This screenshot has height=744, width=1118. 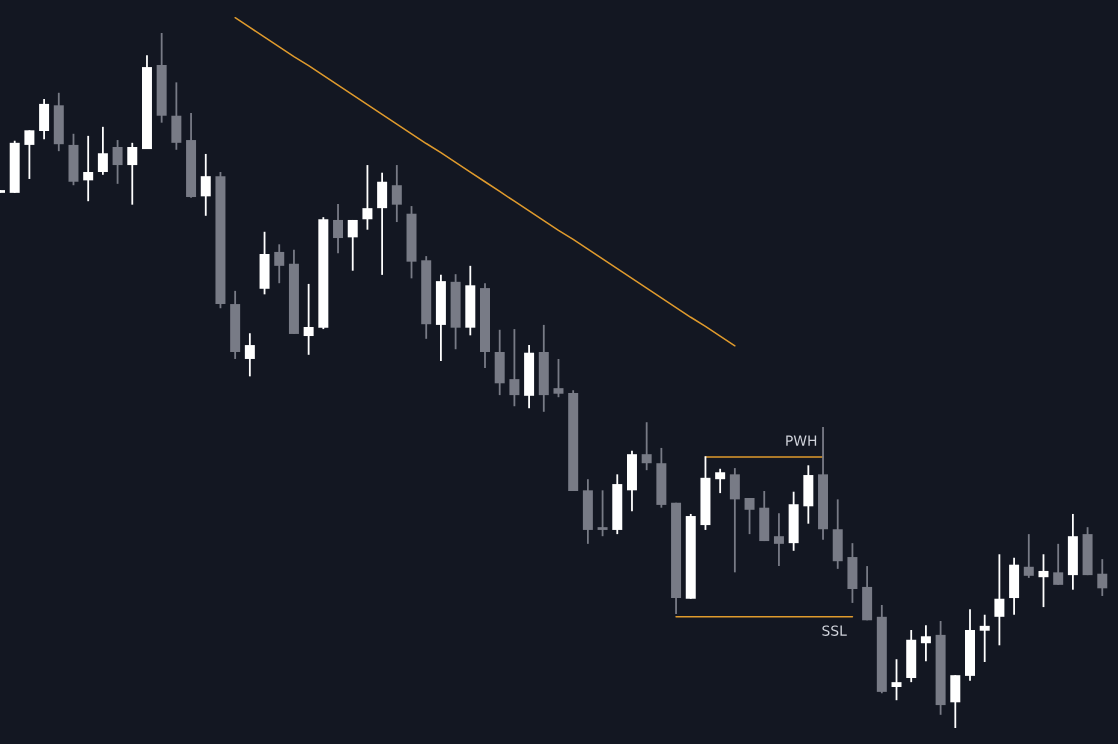 I want to click on series-label: SSL, so click(x=834, y=630).